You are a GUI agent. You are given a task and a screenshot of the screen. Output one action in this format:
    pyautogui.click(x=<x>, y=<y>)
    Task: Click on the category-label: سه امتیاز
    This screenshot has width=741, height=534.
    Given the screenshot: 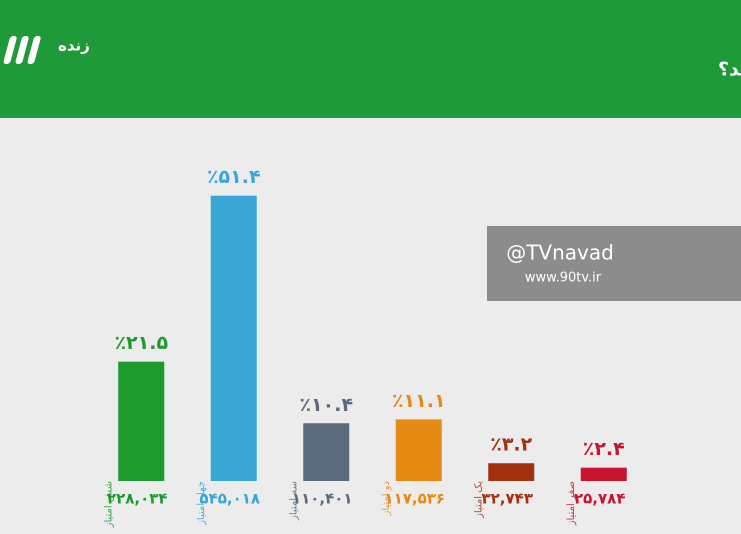 What is the action you would take?
    pyautogui.click(x=293, y=501)
    